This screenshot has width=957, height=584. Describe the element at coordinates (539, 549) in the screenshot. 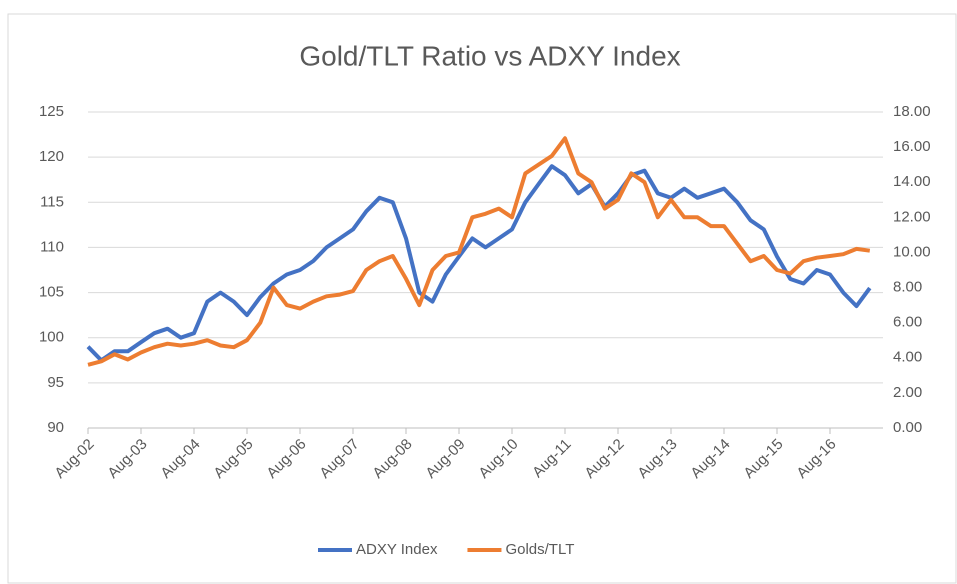

I see `legend-label: Golds/TLT` at that location.